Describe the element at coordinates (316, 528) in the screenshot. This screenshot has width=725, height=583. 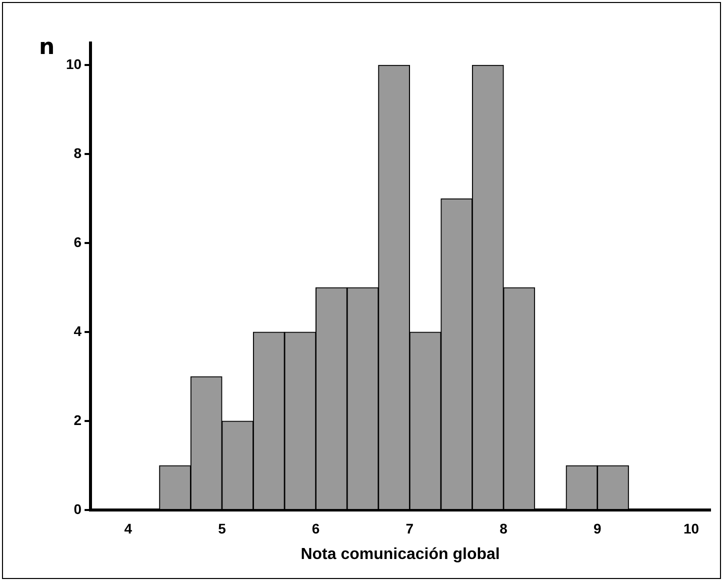
I see `x-tick-label: 6` at that location.